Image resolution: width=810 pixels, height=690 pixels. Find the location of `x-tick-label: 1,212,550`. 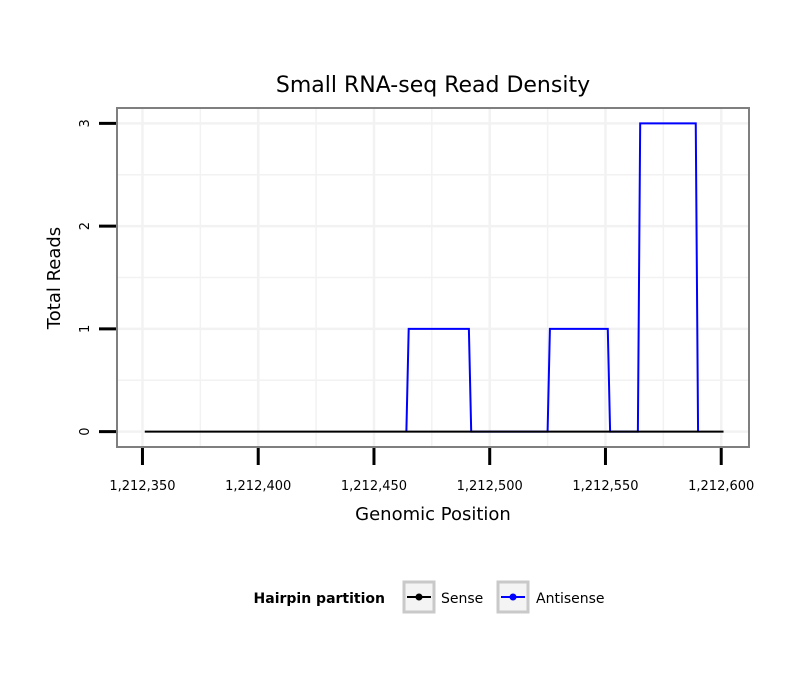

x-tick-label: 1,212,550 is located at coordinates (605, 486).